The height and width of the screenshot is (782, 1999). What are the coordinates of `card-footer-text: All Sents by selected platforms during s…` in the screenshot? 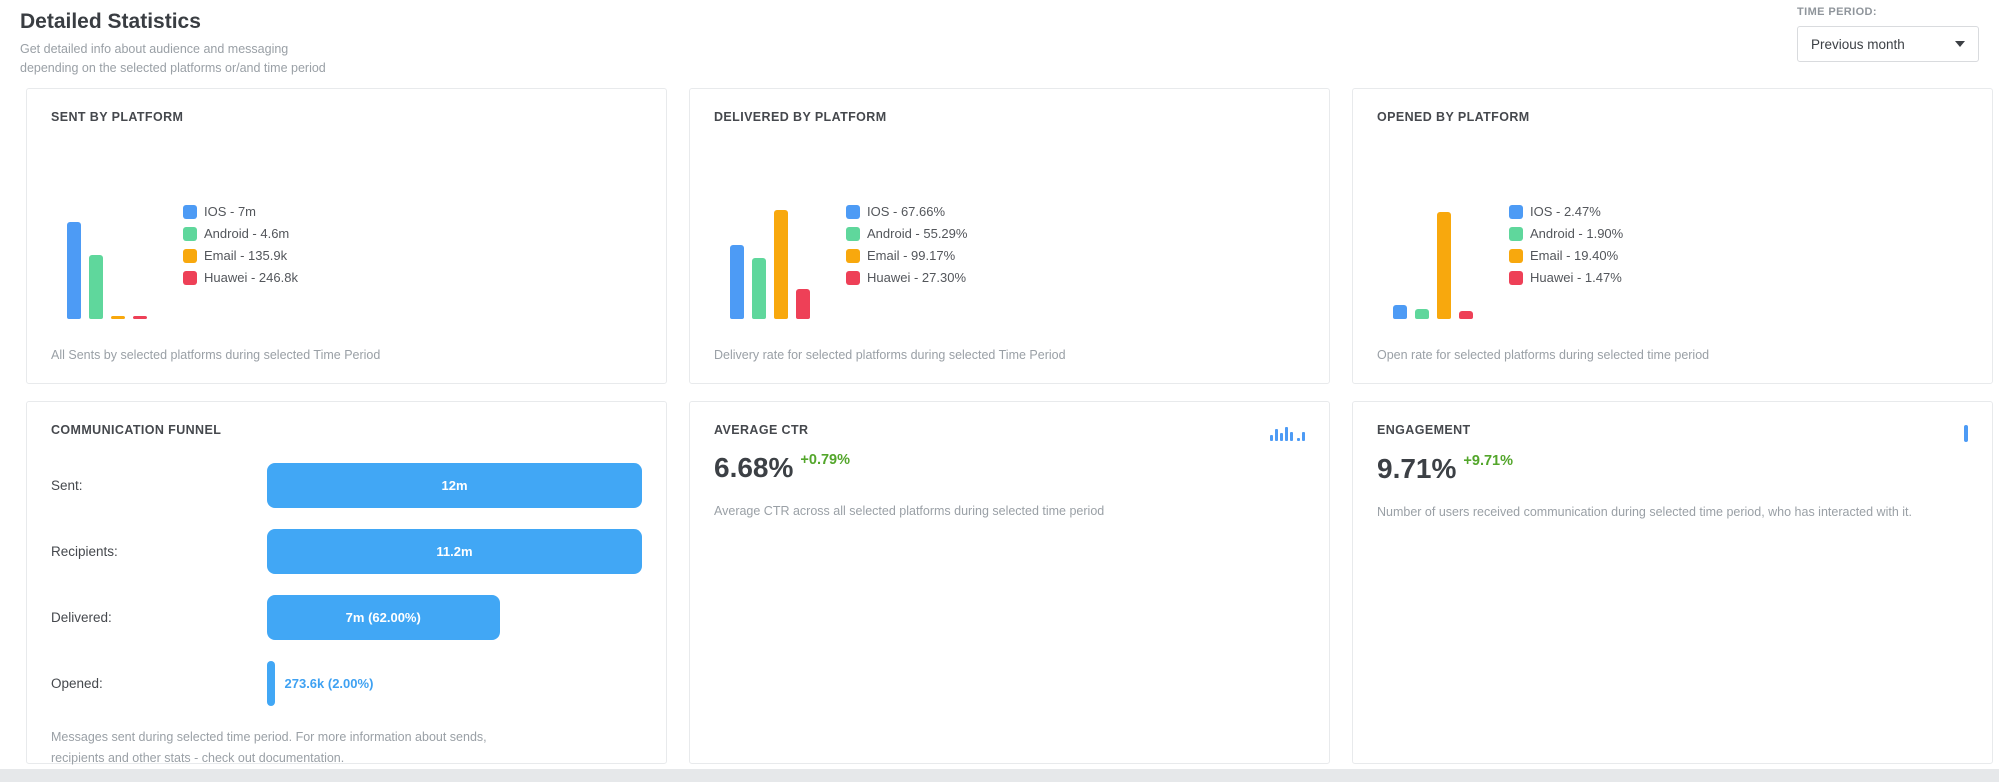 It's located at (216, 355).